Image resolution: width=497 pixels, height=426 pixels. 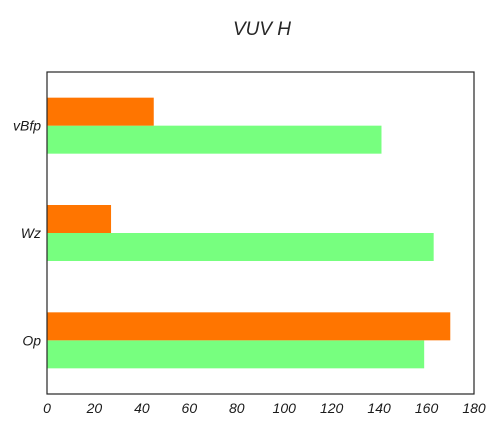 I want to click on chart-title: VUV H, so click(x=262, y=29).